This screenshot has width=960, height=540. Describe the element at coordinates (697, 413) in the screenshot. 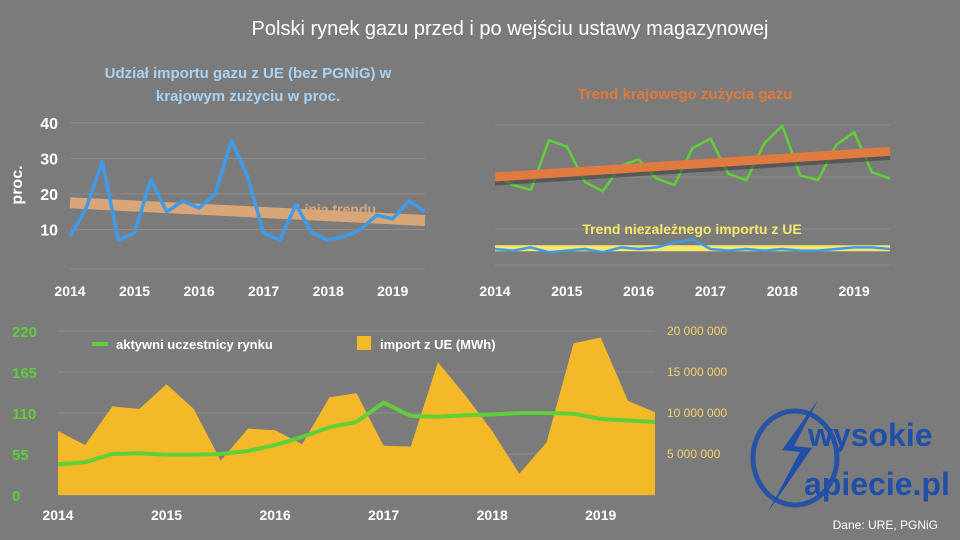

I see `chart3-right-tick-label: 10 000 000` at that location.